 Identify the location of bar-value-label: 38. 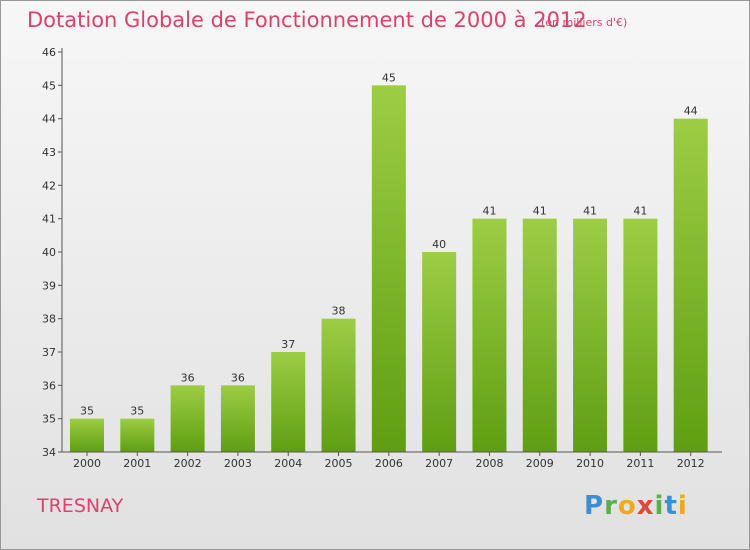
(339, 311).